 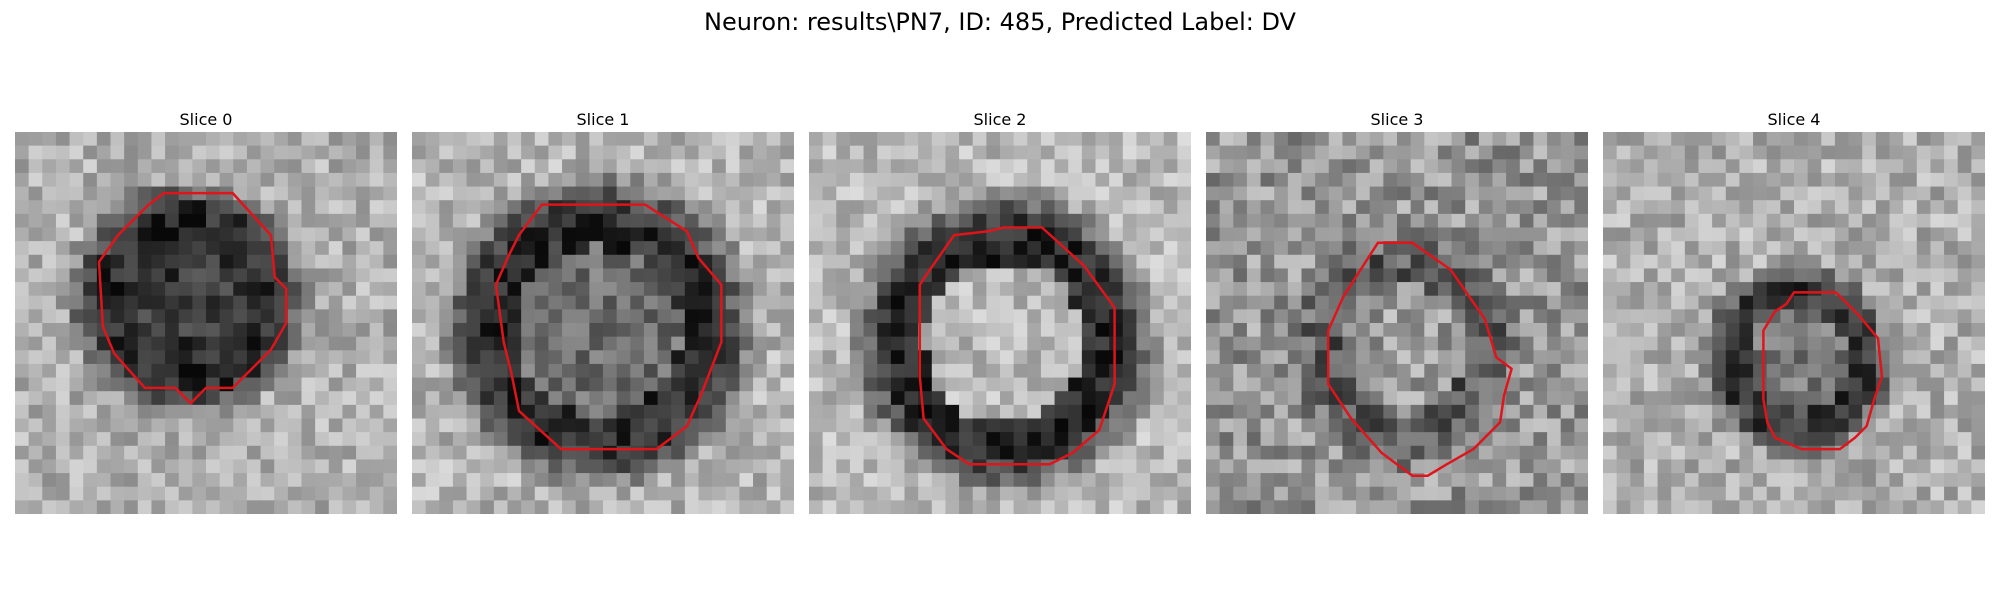 I want to click on slice-panel-1: Slice 1, so click(x=603, y=311).